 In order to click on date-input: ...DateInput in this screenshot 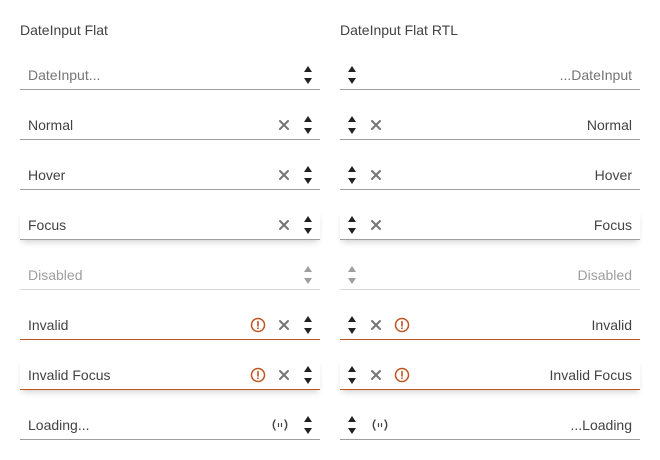, I will do `click(490, 75)`.